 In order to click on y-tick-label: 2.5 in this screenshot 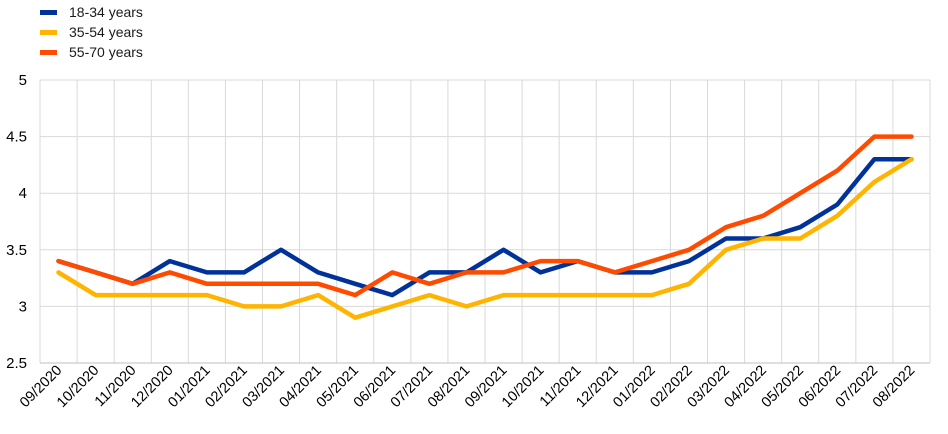, I will do `click(16, 363)`.